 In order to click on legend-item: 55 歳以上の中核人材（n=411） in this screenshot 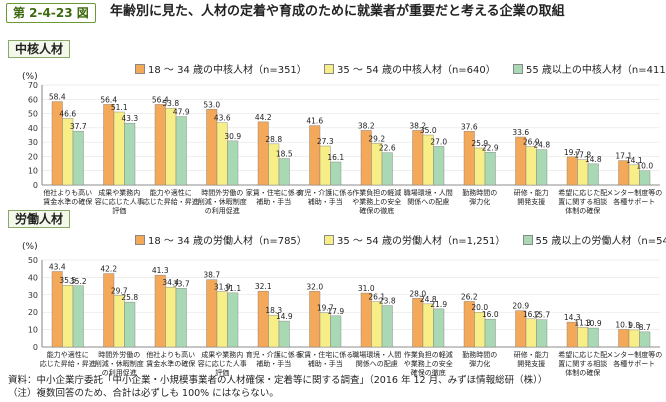, I will do `click(589, 71)`.